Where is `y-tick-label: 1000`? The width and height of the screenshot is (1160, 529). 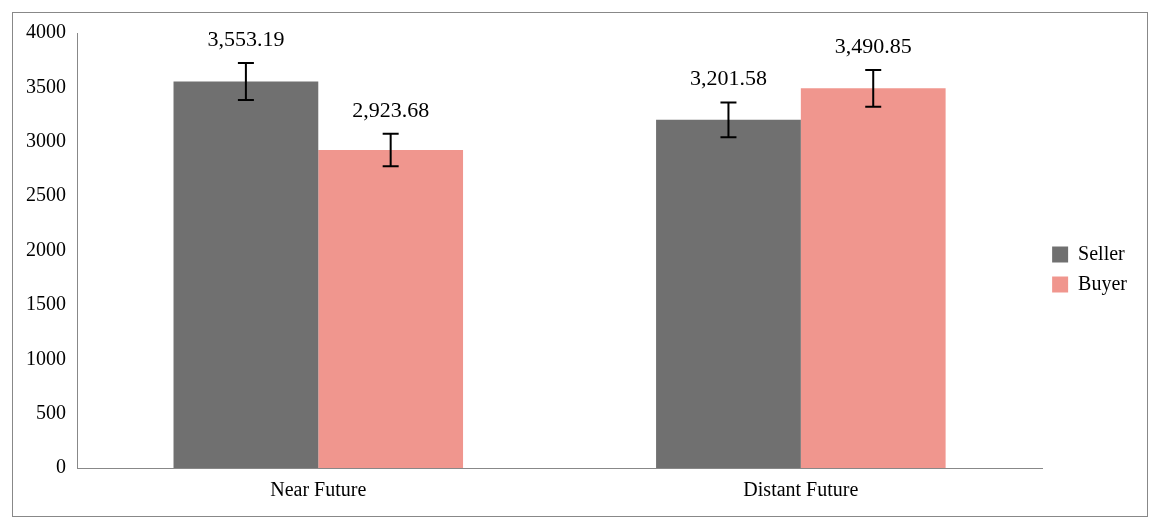
y-tick-label: 1000 is located at coordinates (46, 357).